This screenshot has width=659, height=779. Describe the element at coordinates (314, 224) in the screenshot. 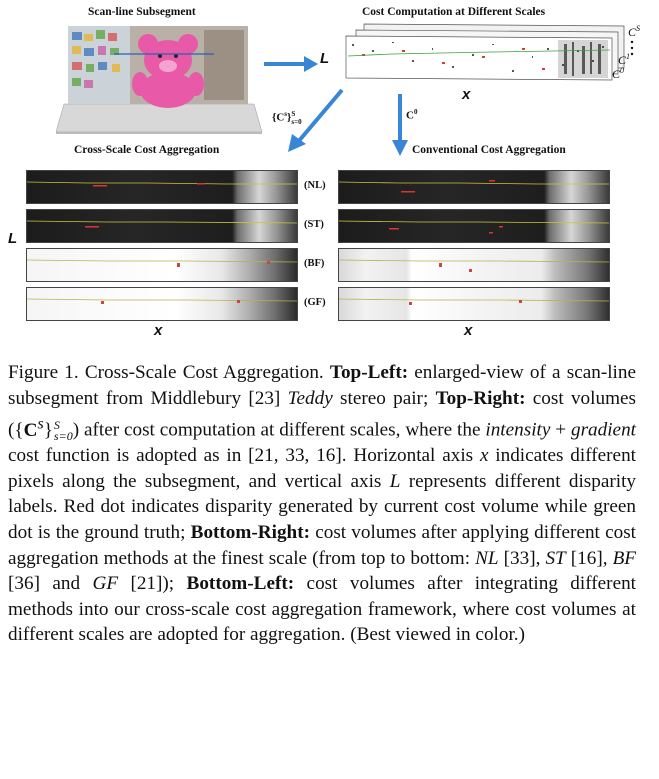

I see `method-label-st: (ST)` at that location.